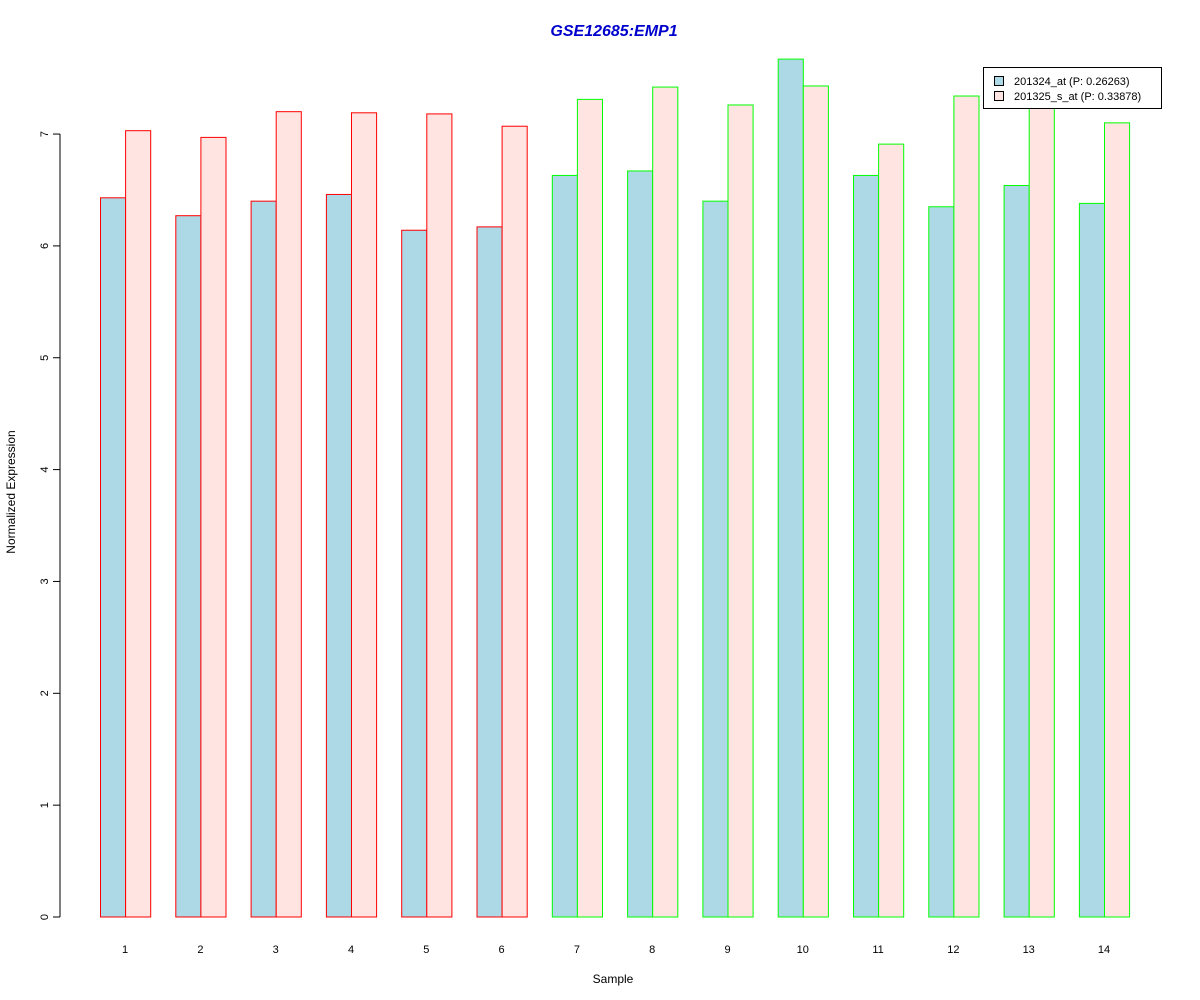 This screenshot has width=1200, height=1000. What do you see at coordinates (45, 917) in the screenshot?
I see `y-tick-label: 0` at bounding box center [45, 917].